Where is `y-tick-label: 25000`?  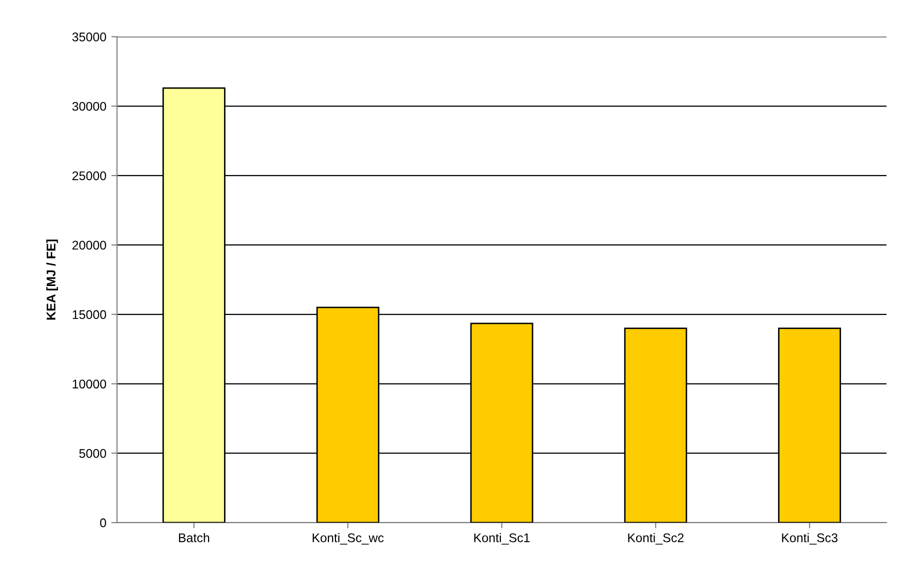
y-tick-label: 25000 is located at coordinates (89, 175).